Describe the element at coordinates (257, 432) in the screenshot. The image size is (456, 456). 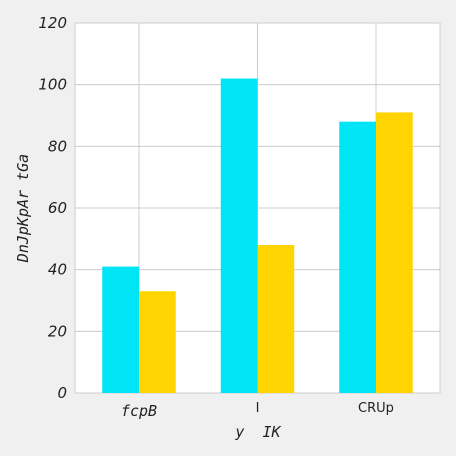
I see `x-axis-label: y IK` at that location.